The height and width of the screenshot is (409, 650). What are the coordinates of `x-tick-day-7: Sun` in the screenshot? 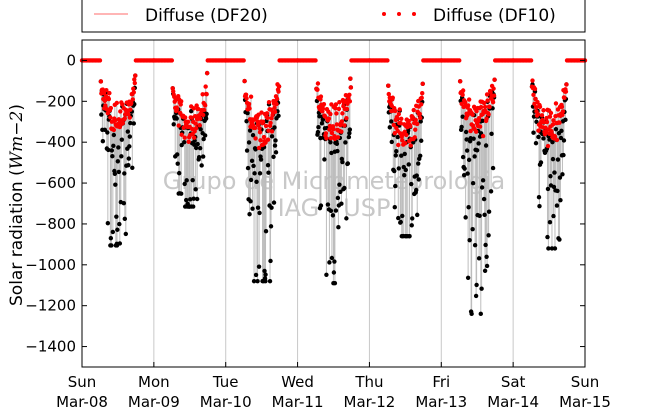 It's located at (585, 382).